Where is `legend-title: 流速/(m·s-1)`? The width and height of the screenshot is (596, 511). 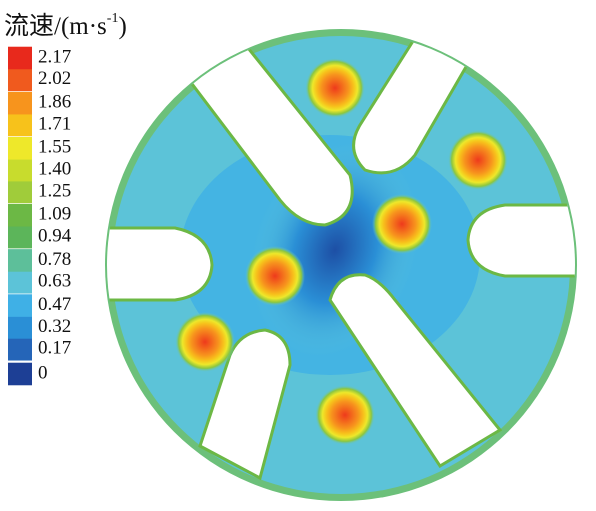
legend-title: 流速/(m·s-1) is located at coordinates (65, 25).